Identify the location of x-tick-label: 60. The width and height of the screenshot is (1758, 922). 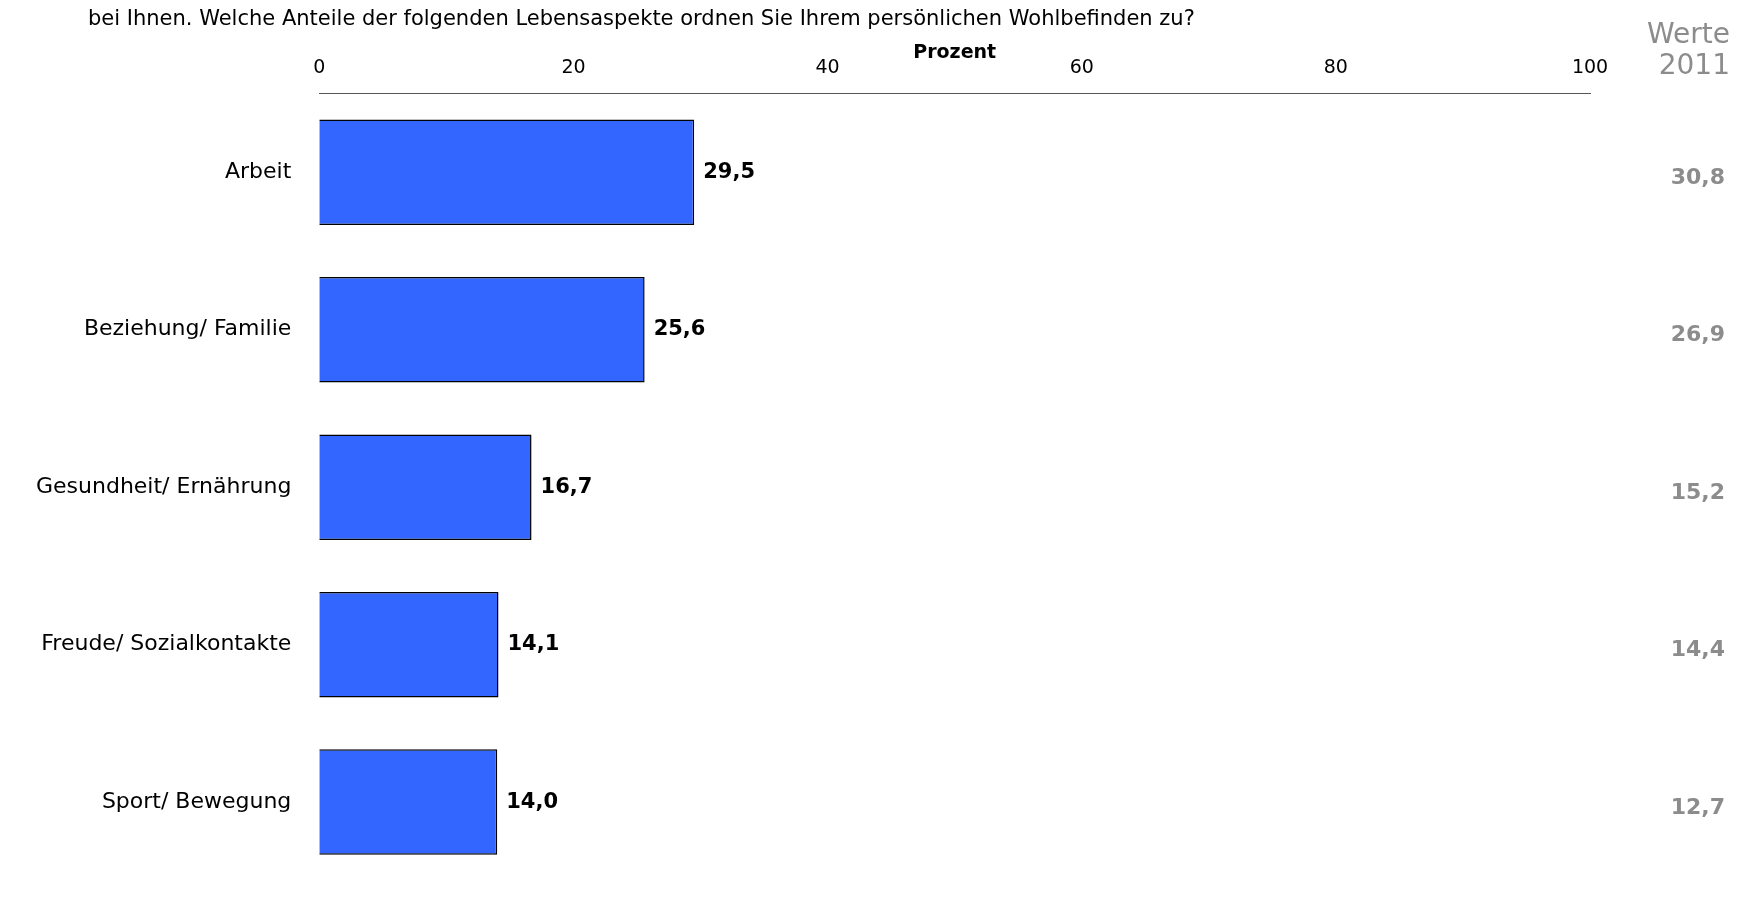
(1081, 66).